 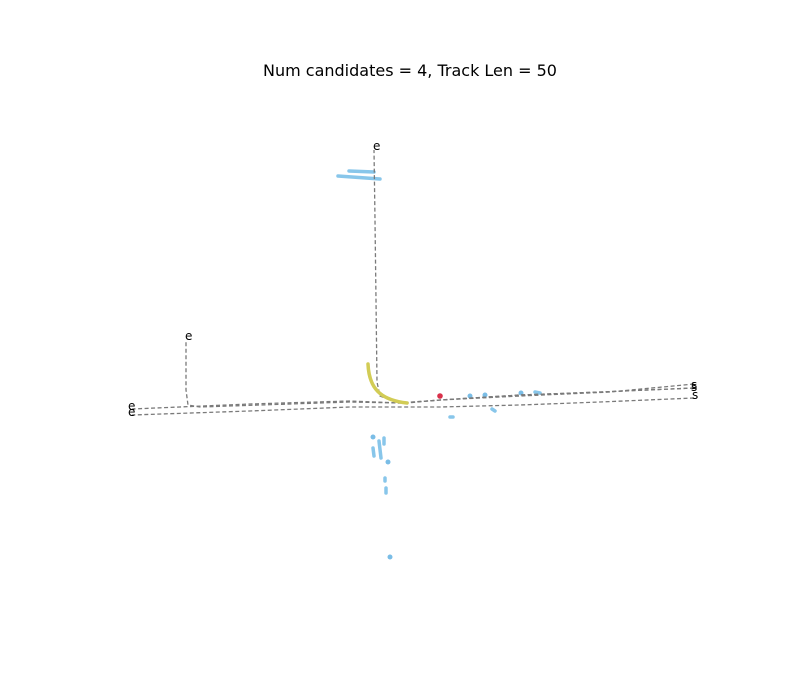 What do you see at coordinates (440, 396) in the screenshot?
I see `agent-position-marker` at bounding box center [440, 396].